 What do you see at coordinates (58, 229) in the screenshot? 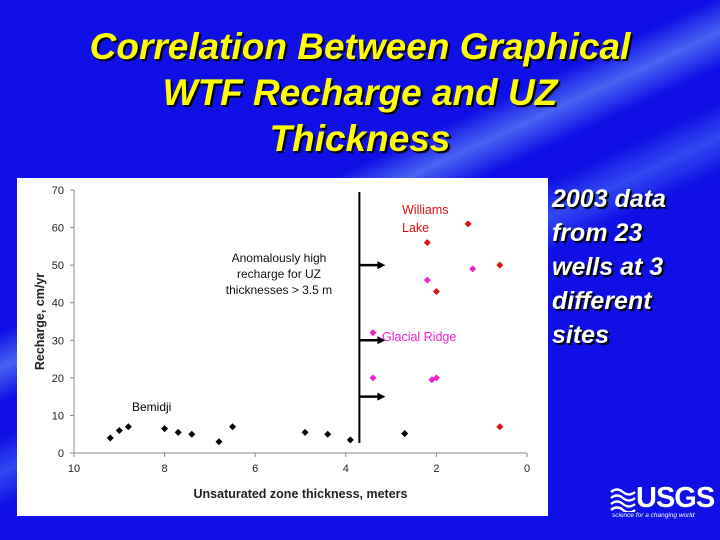
I see `y-tick-label: 60` at bounding box center [58, 229].